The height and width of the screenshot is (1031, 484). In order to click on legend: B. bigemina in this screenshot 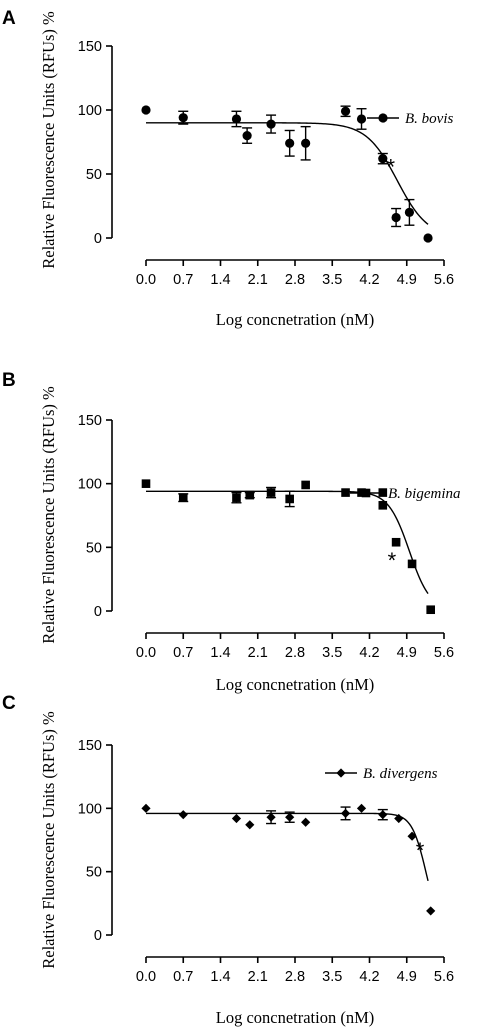, I will do `click(405, 494)`.